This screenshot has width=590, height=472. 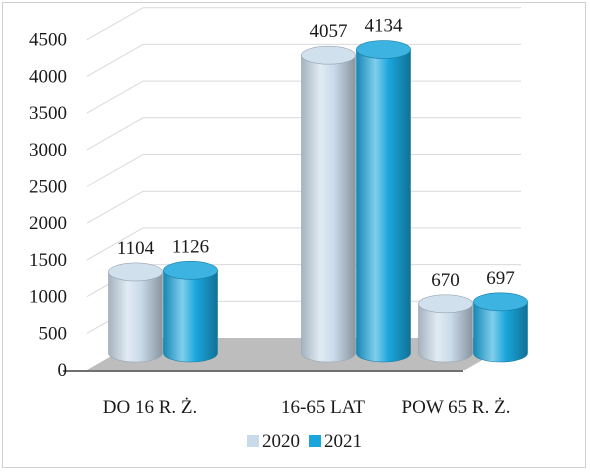 I want to click on data-label: 4134, so click(x=384, y=26).